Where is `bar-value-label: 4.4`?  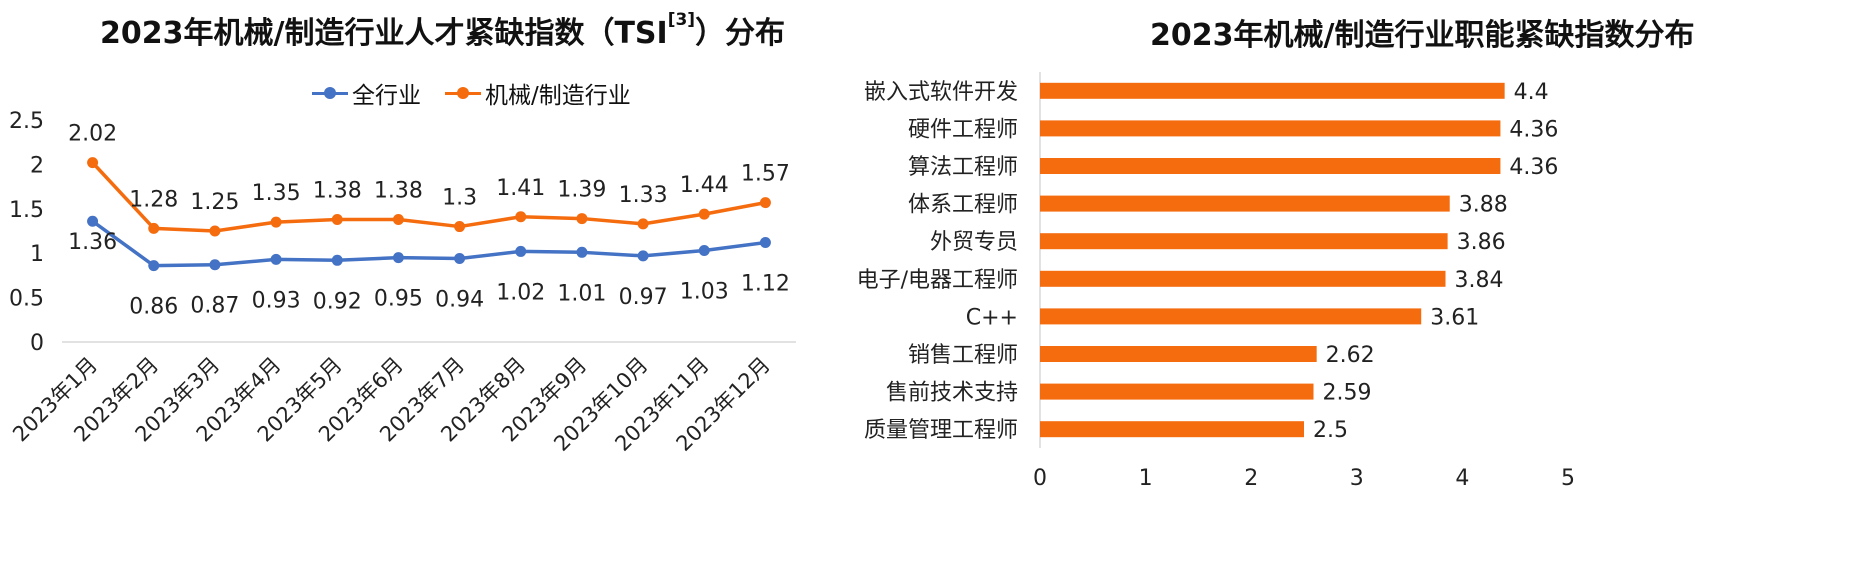 bar-value-label: 4.4 is located at coordinates (1531, 92).